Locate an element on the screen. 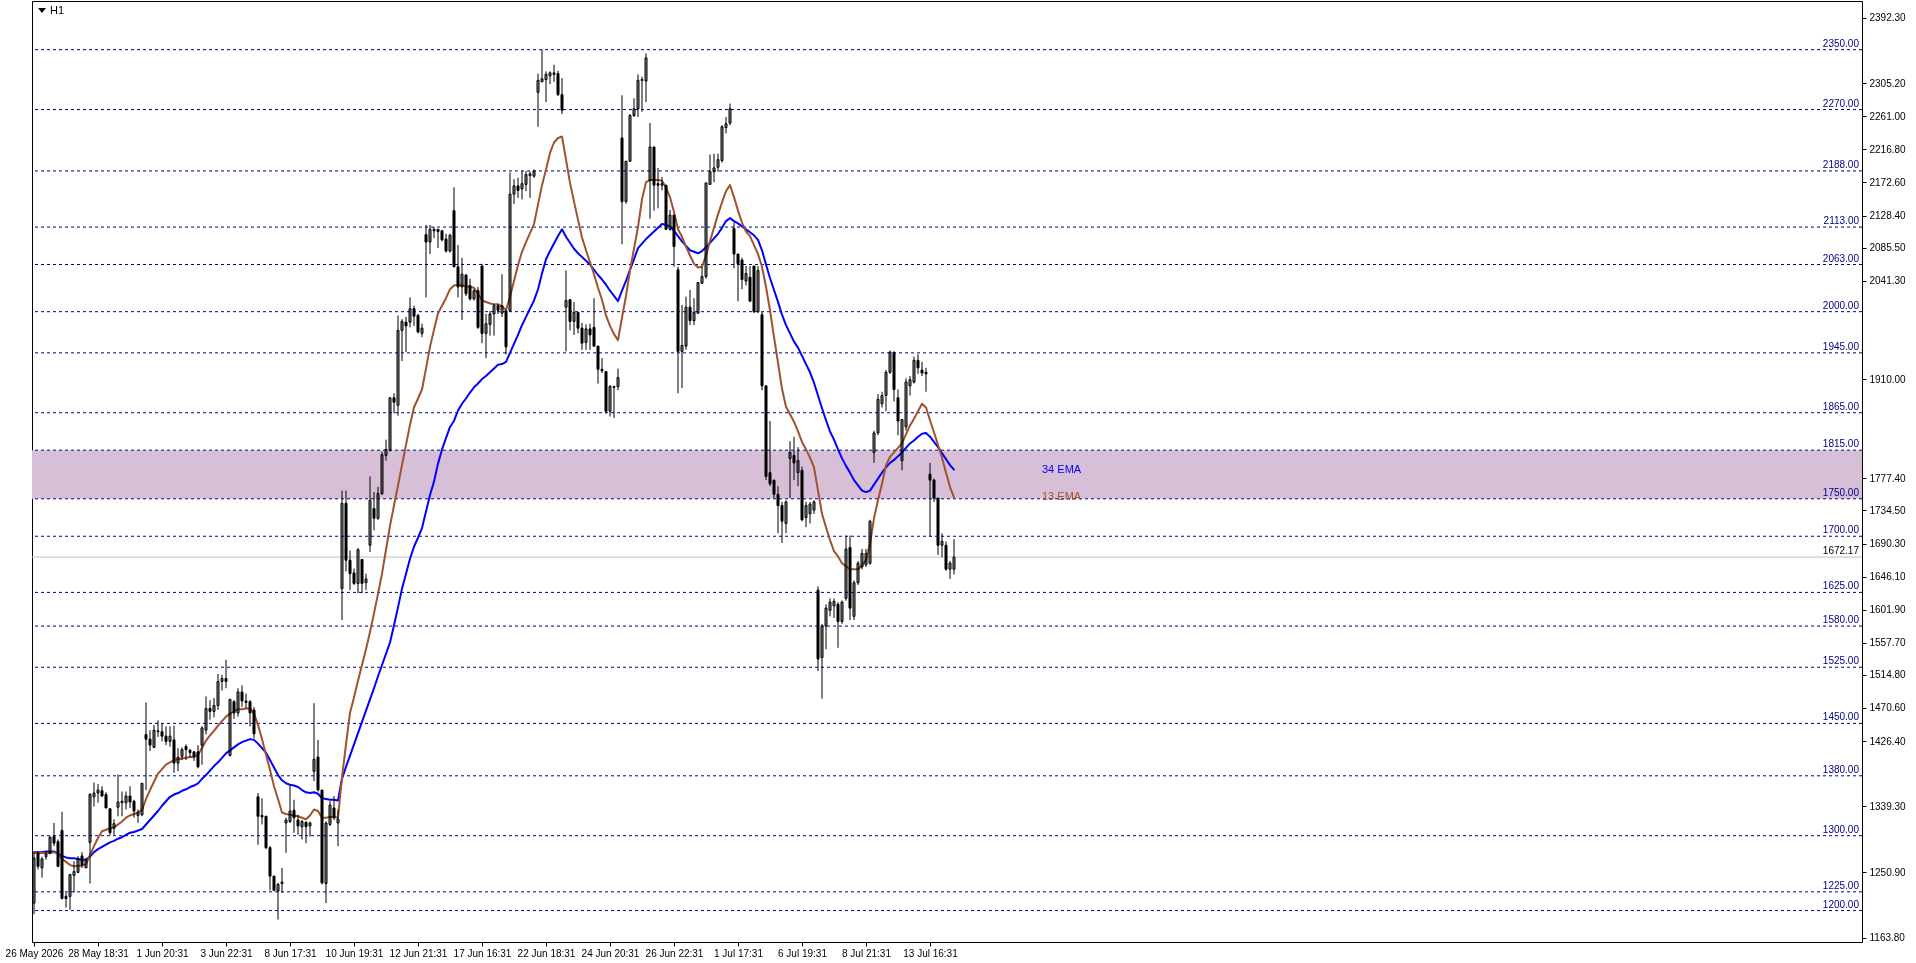 This screenshot has height=963, width=1916. y-tick-label: 1250.90 is located at coordinates (1888, 872).